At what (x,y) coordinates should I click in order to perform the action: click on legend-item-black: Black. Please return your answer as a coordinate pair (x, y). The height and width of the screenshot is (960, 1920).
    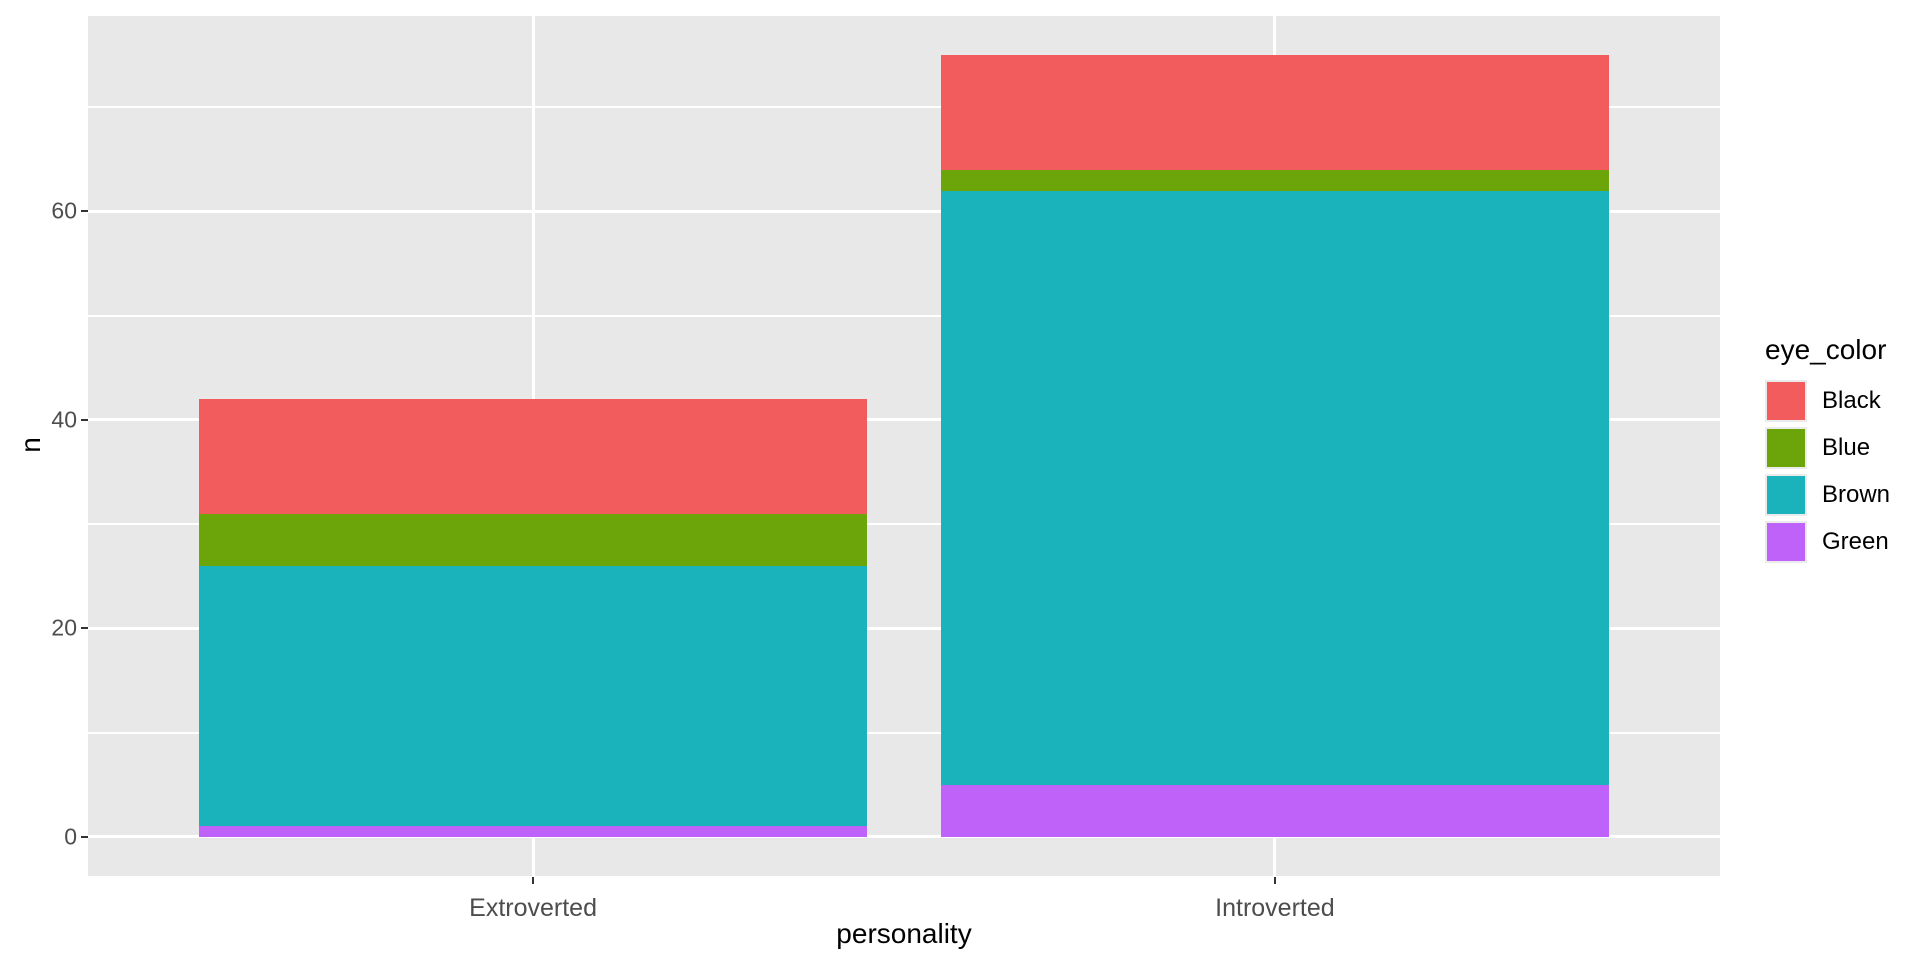
    Looking at the image, I should click on (1827, 401).